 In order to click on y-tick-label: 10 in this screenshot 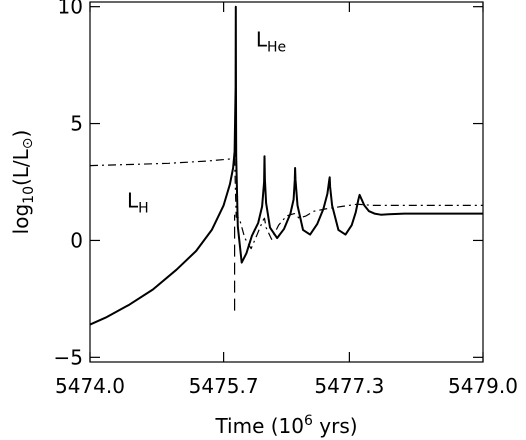, I will do `click(70, 9)`.